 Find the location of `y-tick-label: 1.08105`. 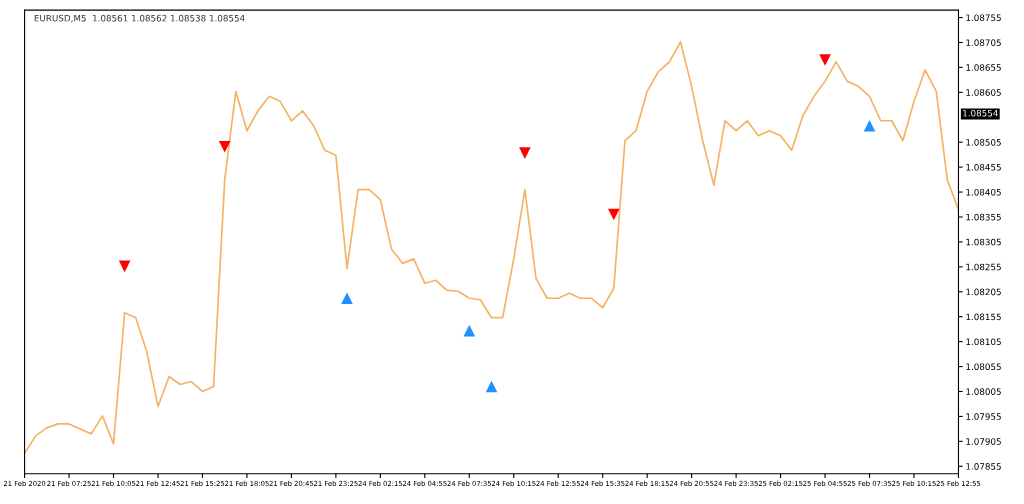

y-tick-label: 1.08105 is located at coordinates (983, 342).